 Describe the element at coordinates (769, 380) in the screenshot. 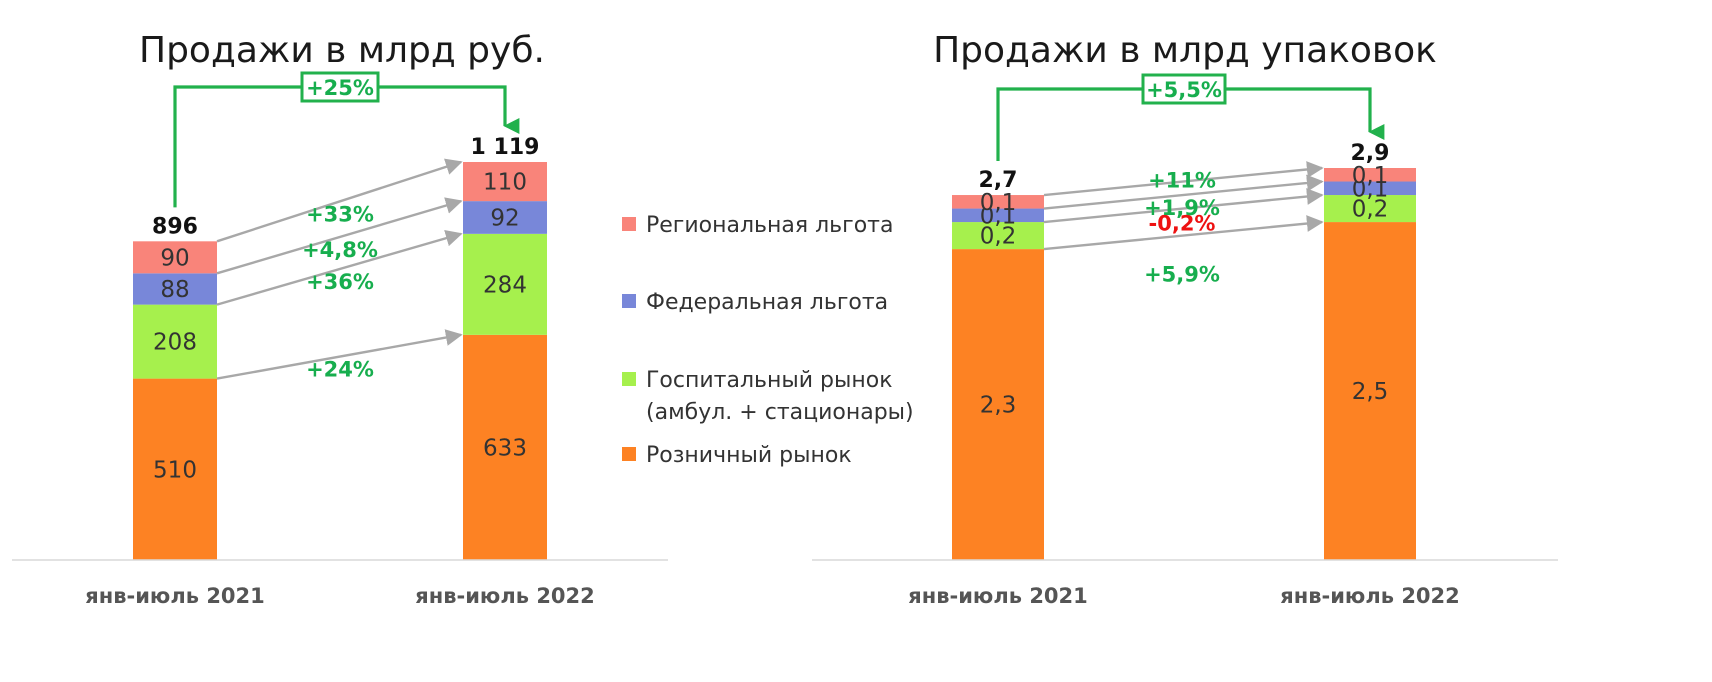

I see `legend-label-hospital: Госпитальный рынок` at that location.